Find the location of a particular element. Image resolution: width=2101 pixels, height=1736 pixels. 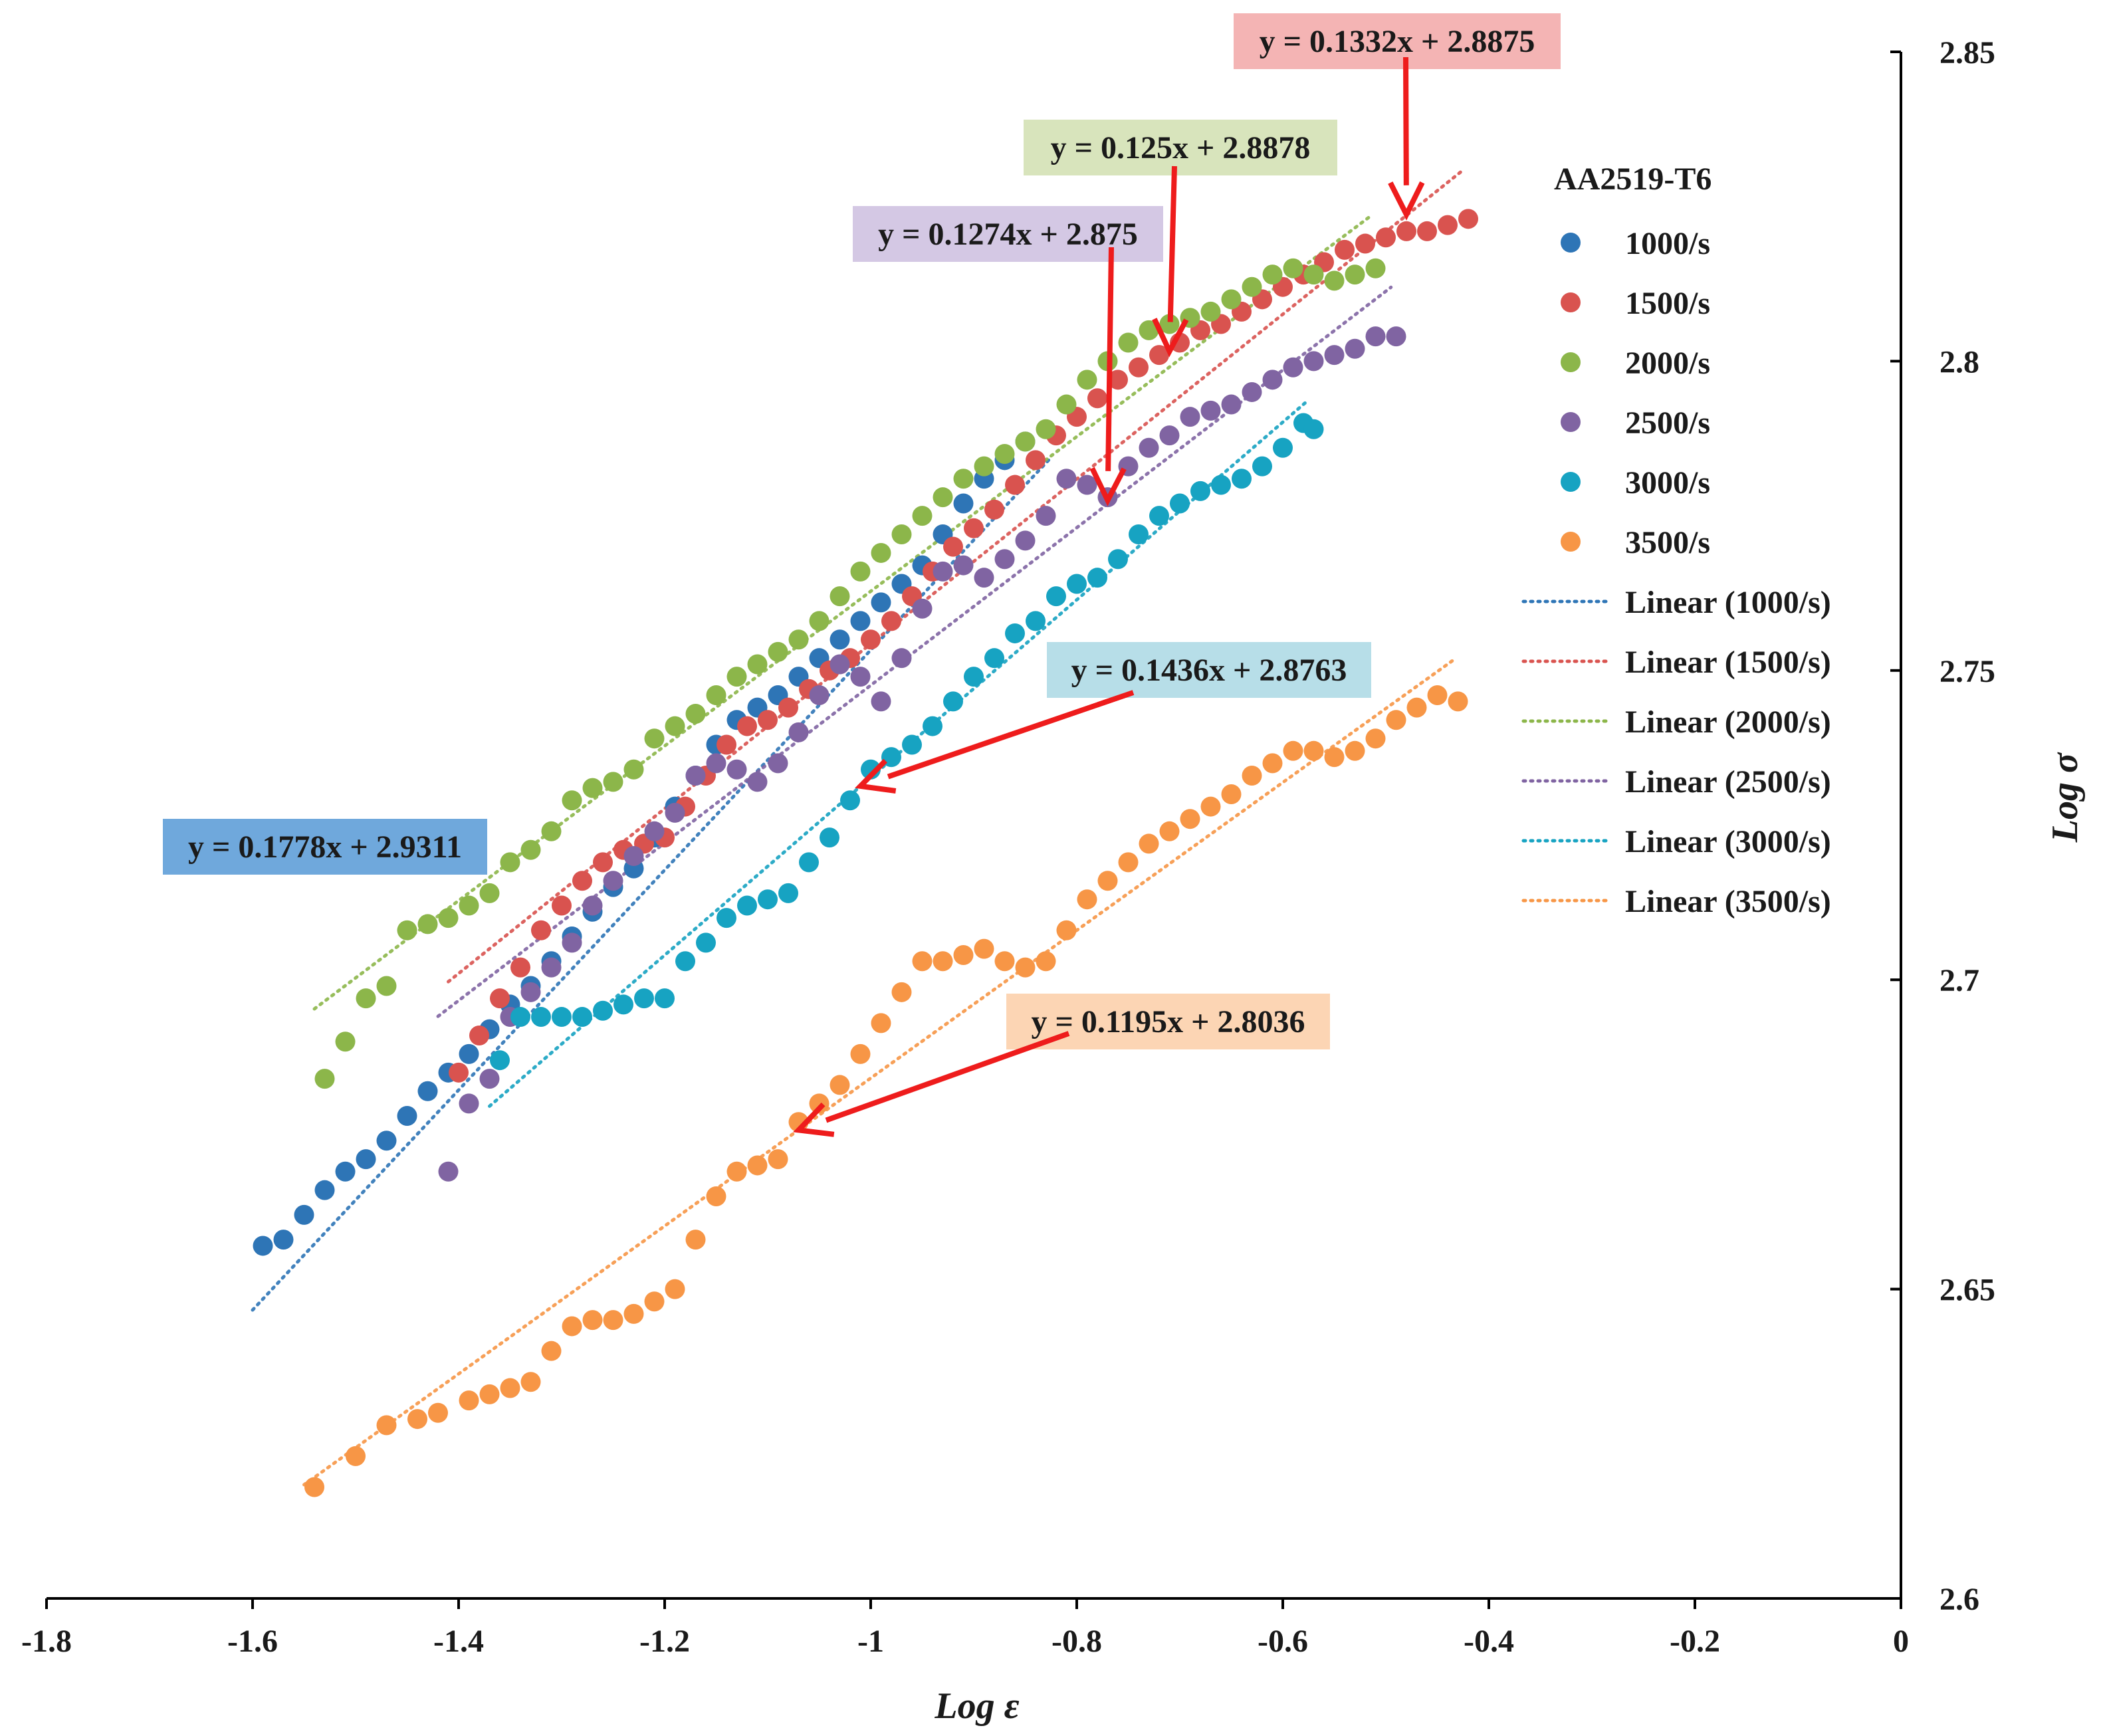

equation-label: y = 0.1778x + 2.9311 is located at coordinates (325, 847).